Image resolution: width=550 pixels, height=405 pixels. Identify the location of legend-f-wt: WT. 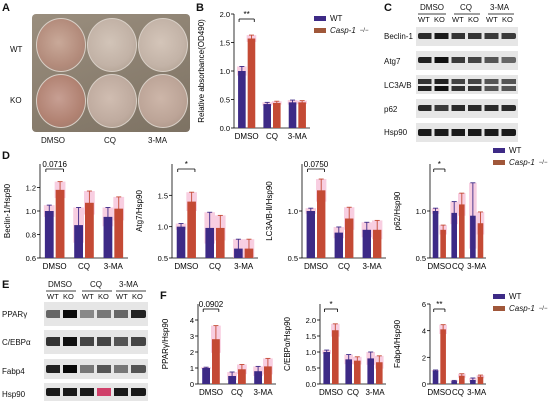
(520, 296).